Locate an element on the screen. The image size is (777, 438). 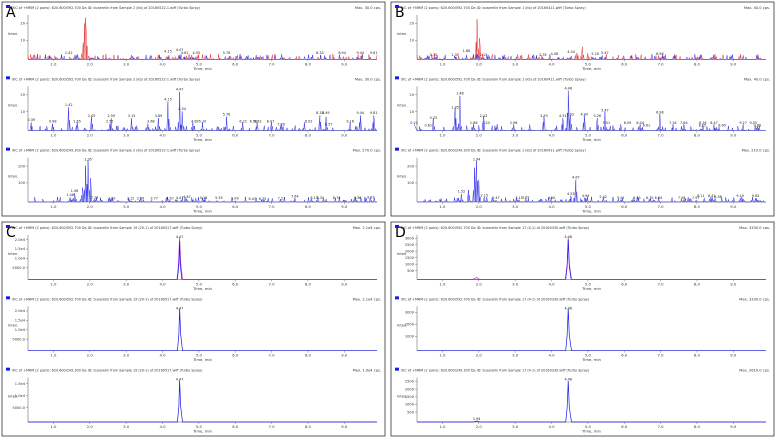
peak-label: 9.55 is located at coordinates (753, 123).